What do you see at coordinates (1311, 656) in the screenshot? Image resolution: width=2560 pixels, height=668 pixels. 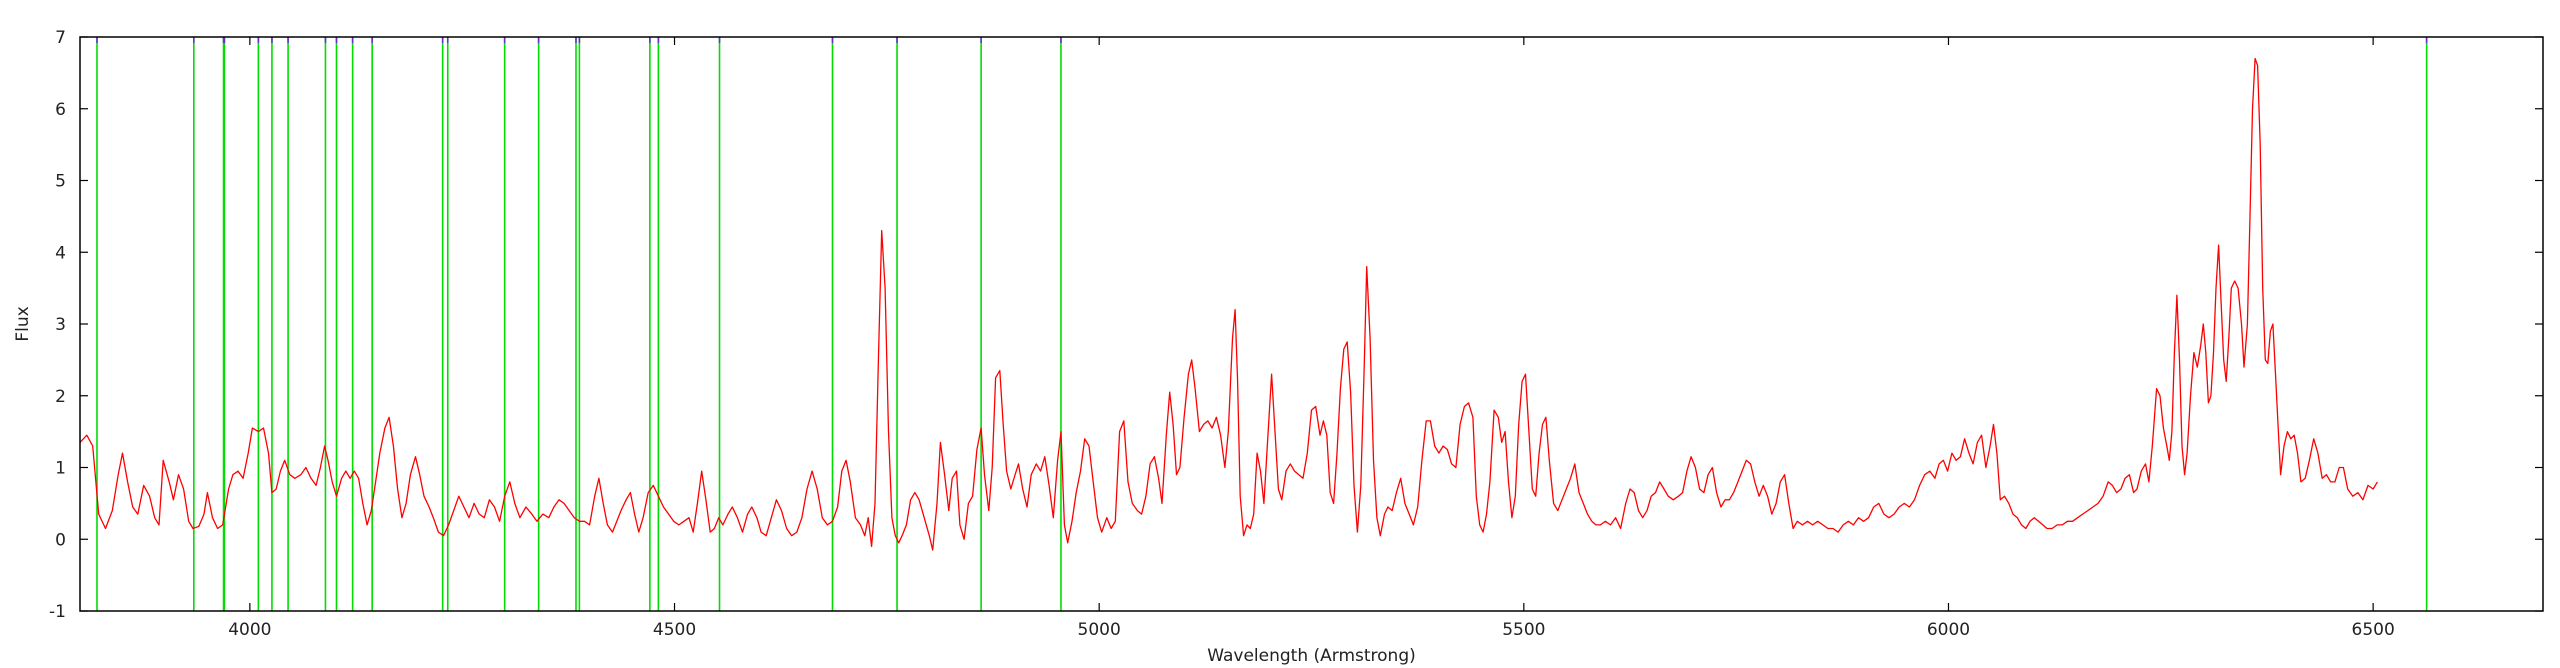 I see `x-axis-title: Wavelength (Armstrong)` at bounding box center [1311, 656].